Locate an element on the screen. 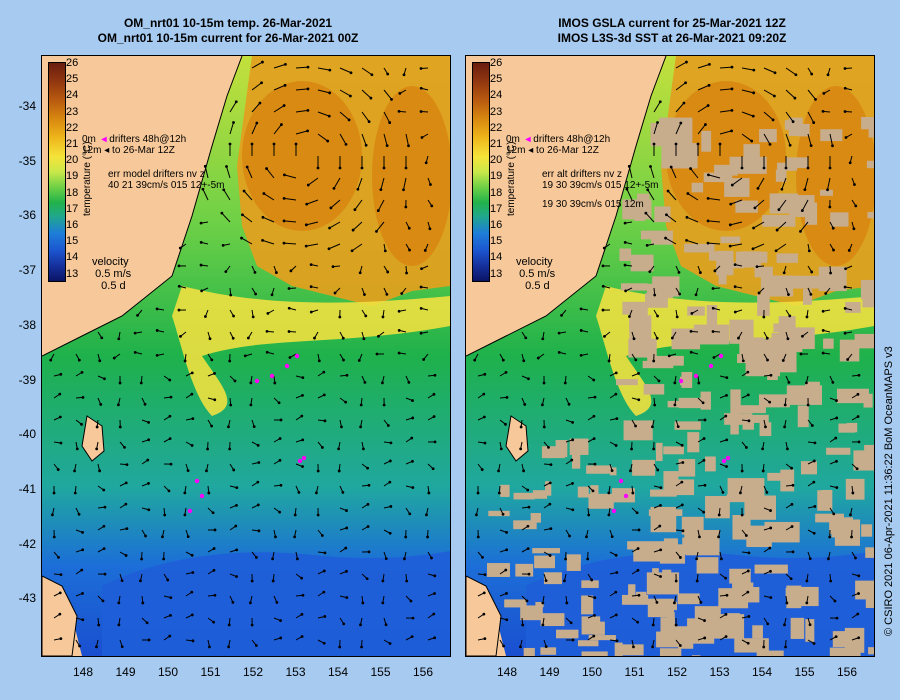  left-depth-top: 0m is located at coordinates (89, 139).